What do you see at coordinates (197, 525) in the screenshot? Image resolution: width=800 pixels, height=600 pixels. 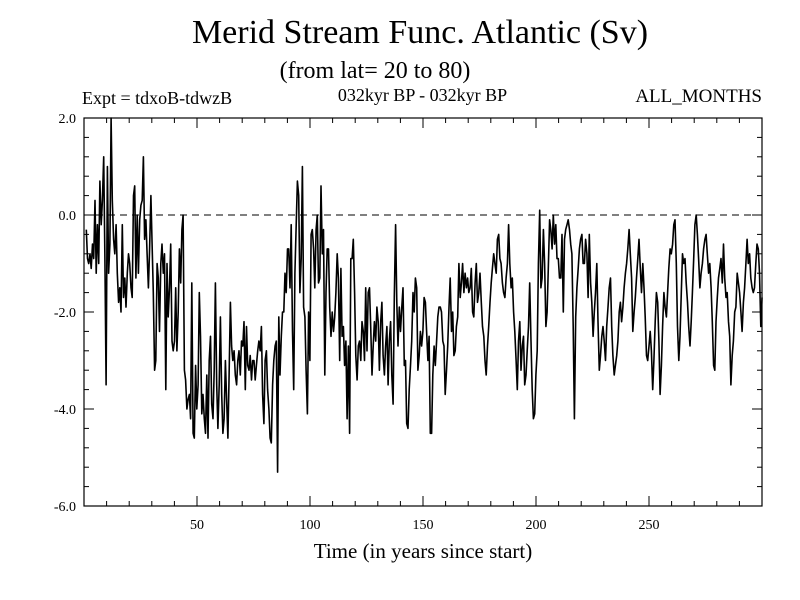 I see `x-tick-label: 50` at bounding box center [197, 525].